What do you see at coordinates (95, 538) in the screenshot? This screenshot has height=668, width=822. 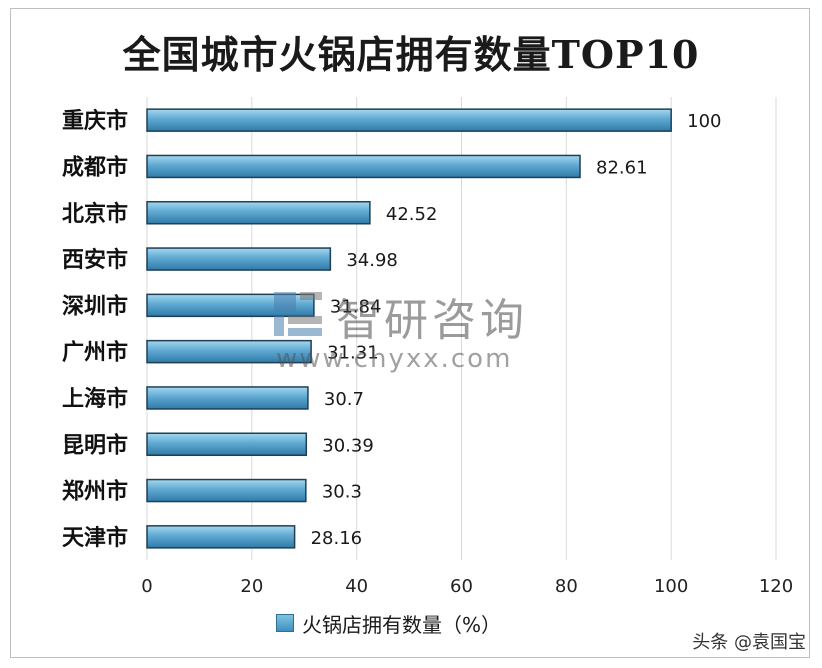 I see `category-label: 天津市` at bounding box center [95, 538].